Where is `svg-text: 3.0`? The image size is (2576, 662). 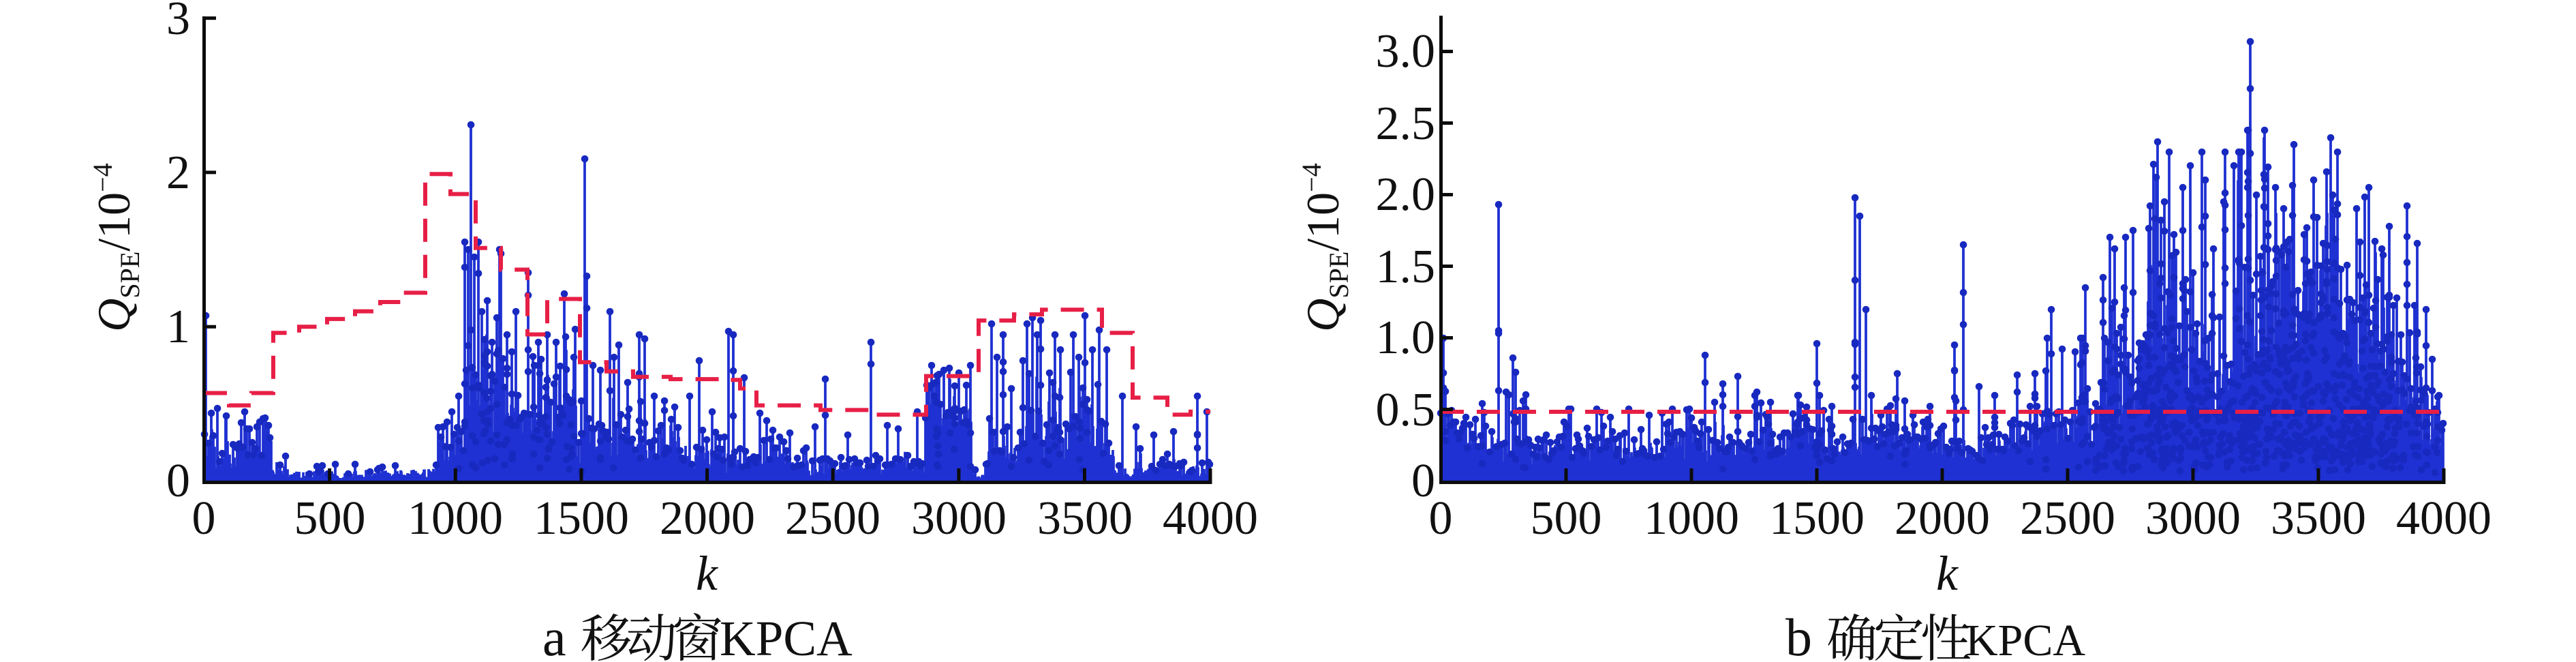 svg-text: 3.0 is located at coordinates (1406, 51).